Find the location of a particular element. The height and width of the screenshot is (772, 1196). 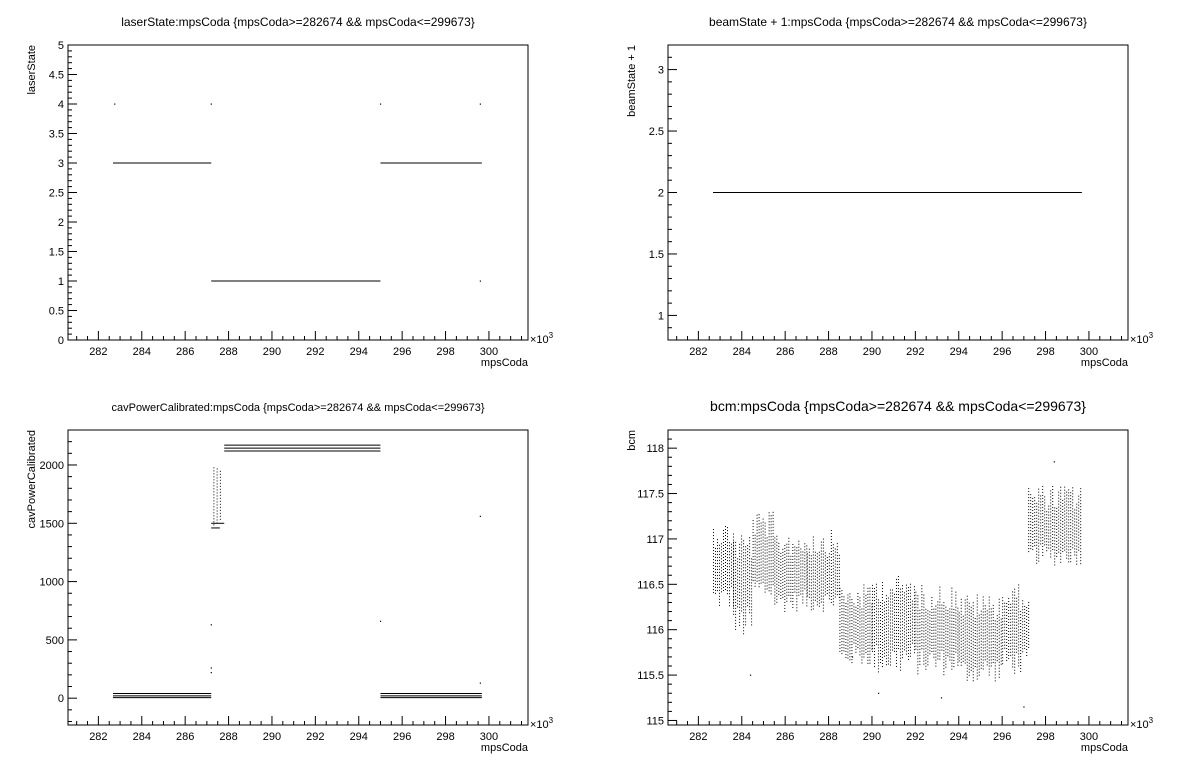

x-tick-label: 298 is located at coordinates (1045, 352).